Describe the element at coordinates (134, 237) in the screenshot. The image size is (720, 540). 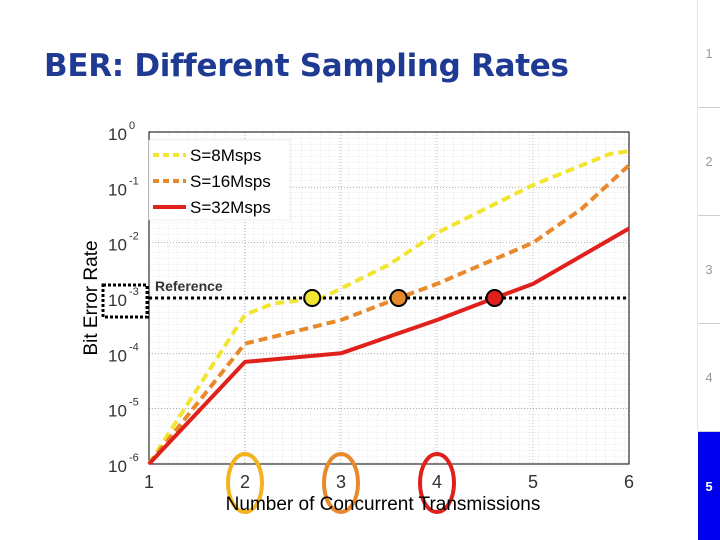
I see `y-tick-exponent: -2` at that location.